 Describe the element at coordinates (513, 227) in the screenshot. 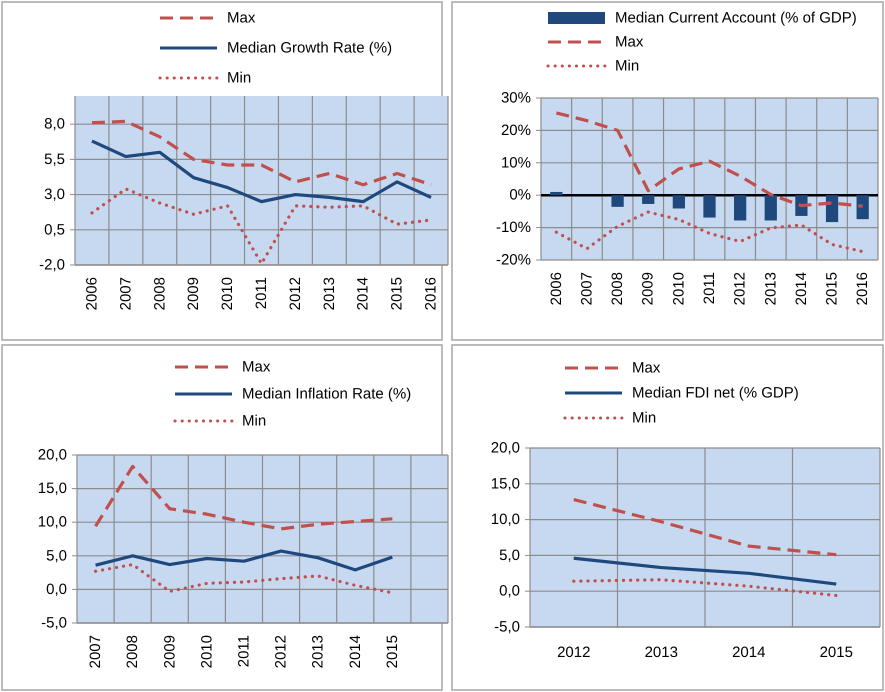

I see `y-tick-label: -10%` at that location.